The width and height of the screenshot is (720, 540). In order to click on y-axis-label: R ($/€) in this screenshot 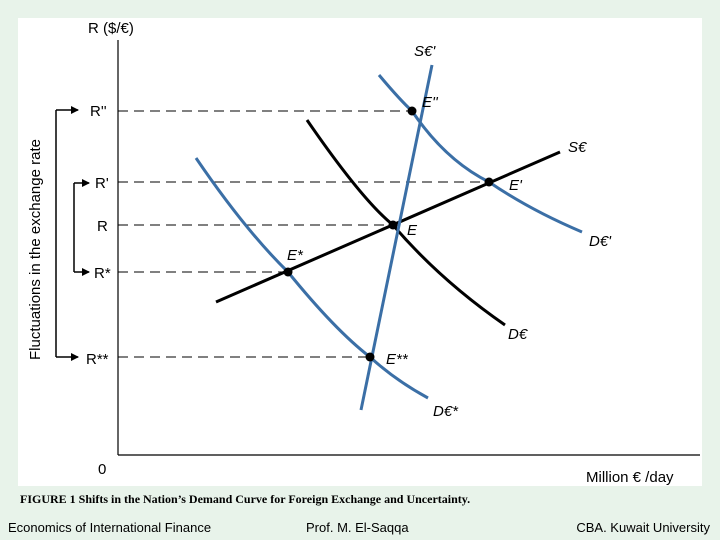, I will do `click(111, 28)`.